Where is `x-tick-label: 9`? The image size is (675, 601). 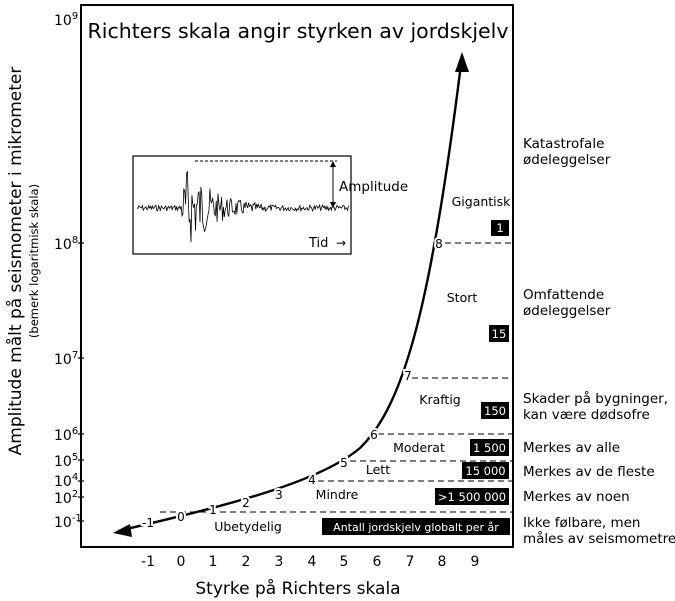
x-tick-label: 9 is located at coordinates (475, 562).